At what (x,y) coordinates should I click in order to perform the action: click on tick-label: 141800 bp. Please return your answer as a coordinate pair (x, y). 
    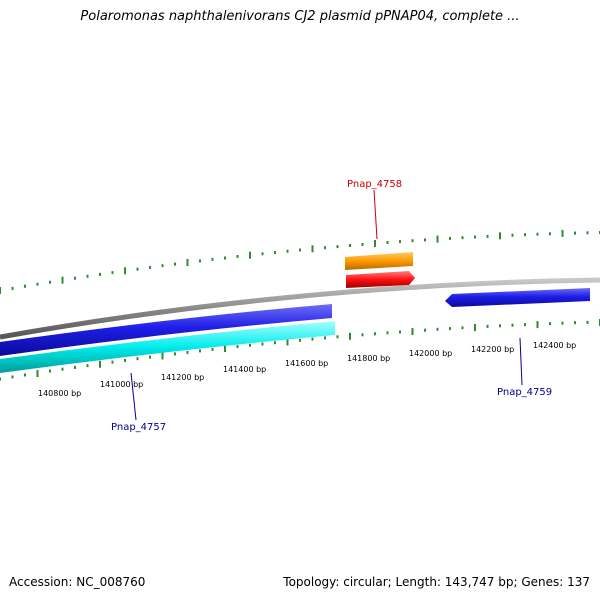
    Looking at the image, I should click on (368, 358).